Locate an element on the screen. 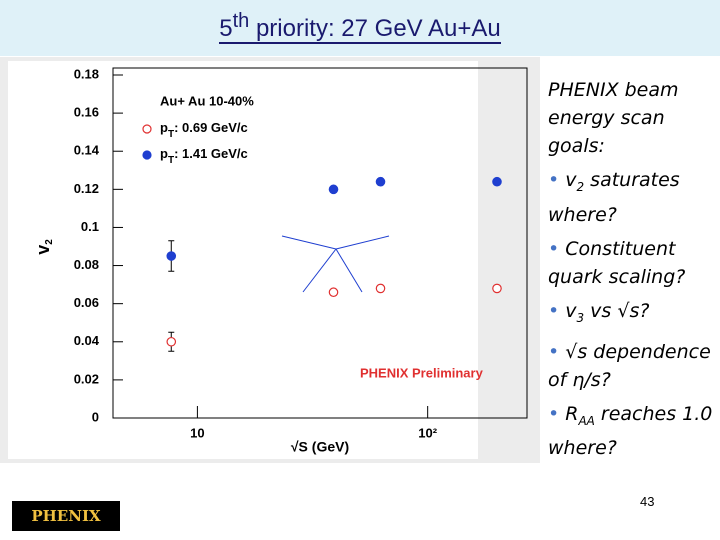  text-piece: : 0.69 GeV/c is located at coordinates (211, 127).